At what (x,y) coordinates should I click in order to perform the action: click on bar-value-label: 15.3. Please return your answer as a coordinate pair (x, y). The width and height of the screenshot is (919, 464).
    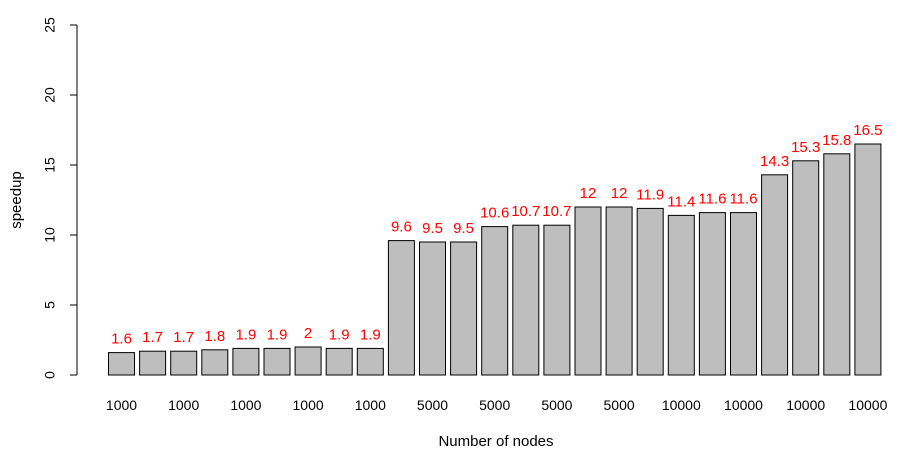
    Looking at the image, I should click on (805, 147).